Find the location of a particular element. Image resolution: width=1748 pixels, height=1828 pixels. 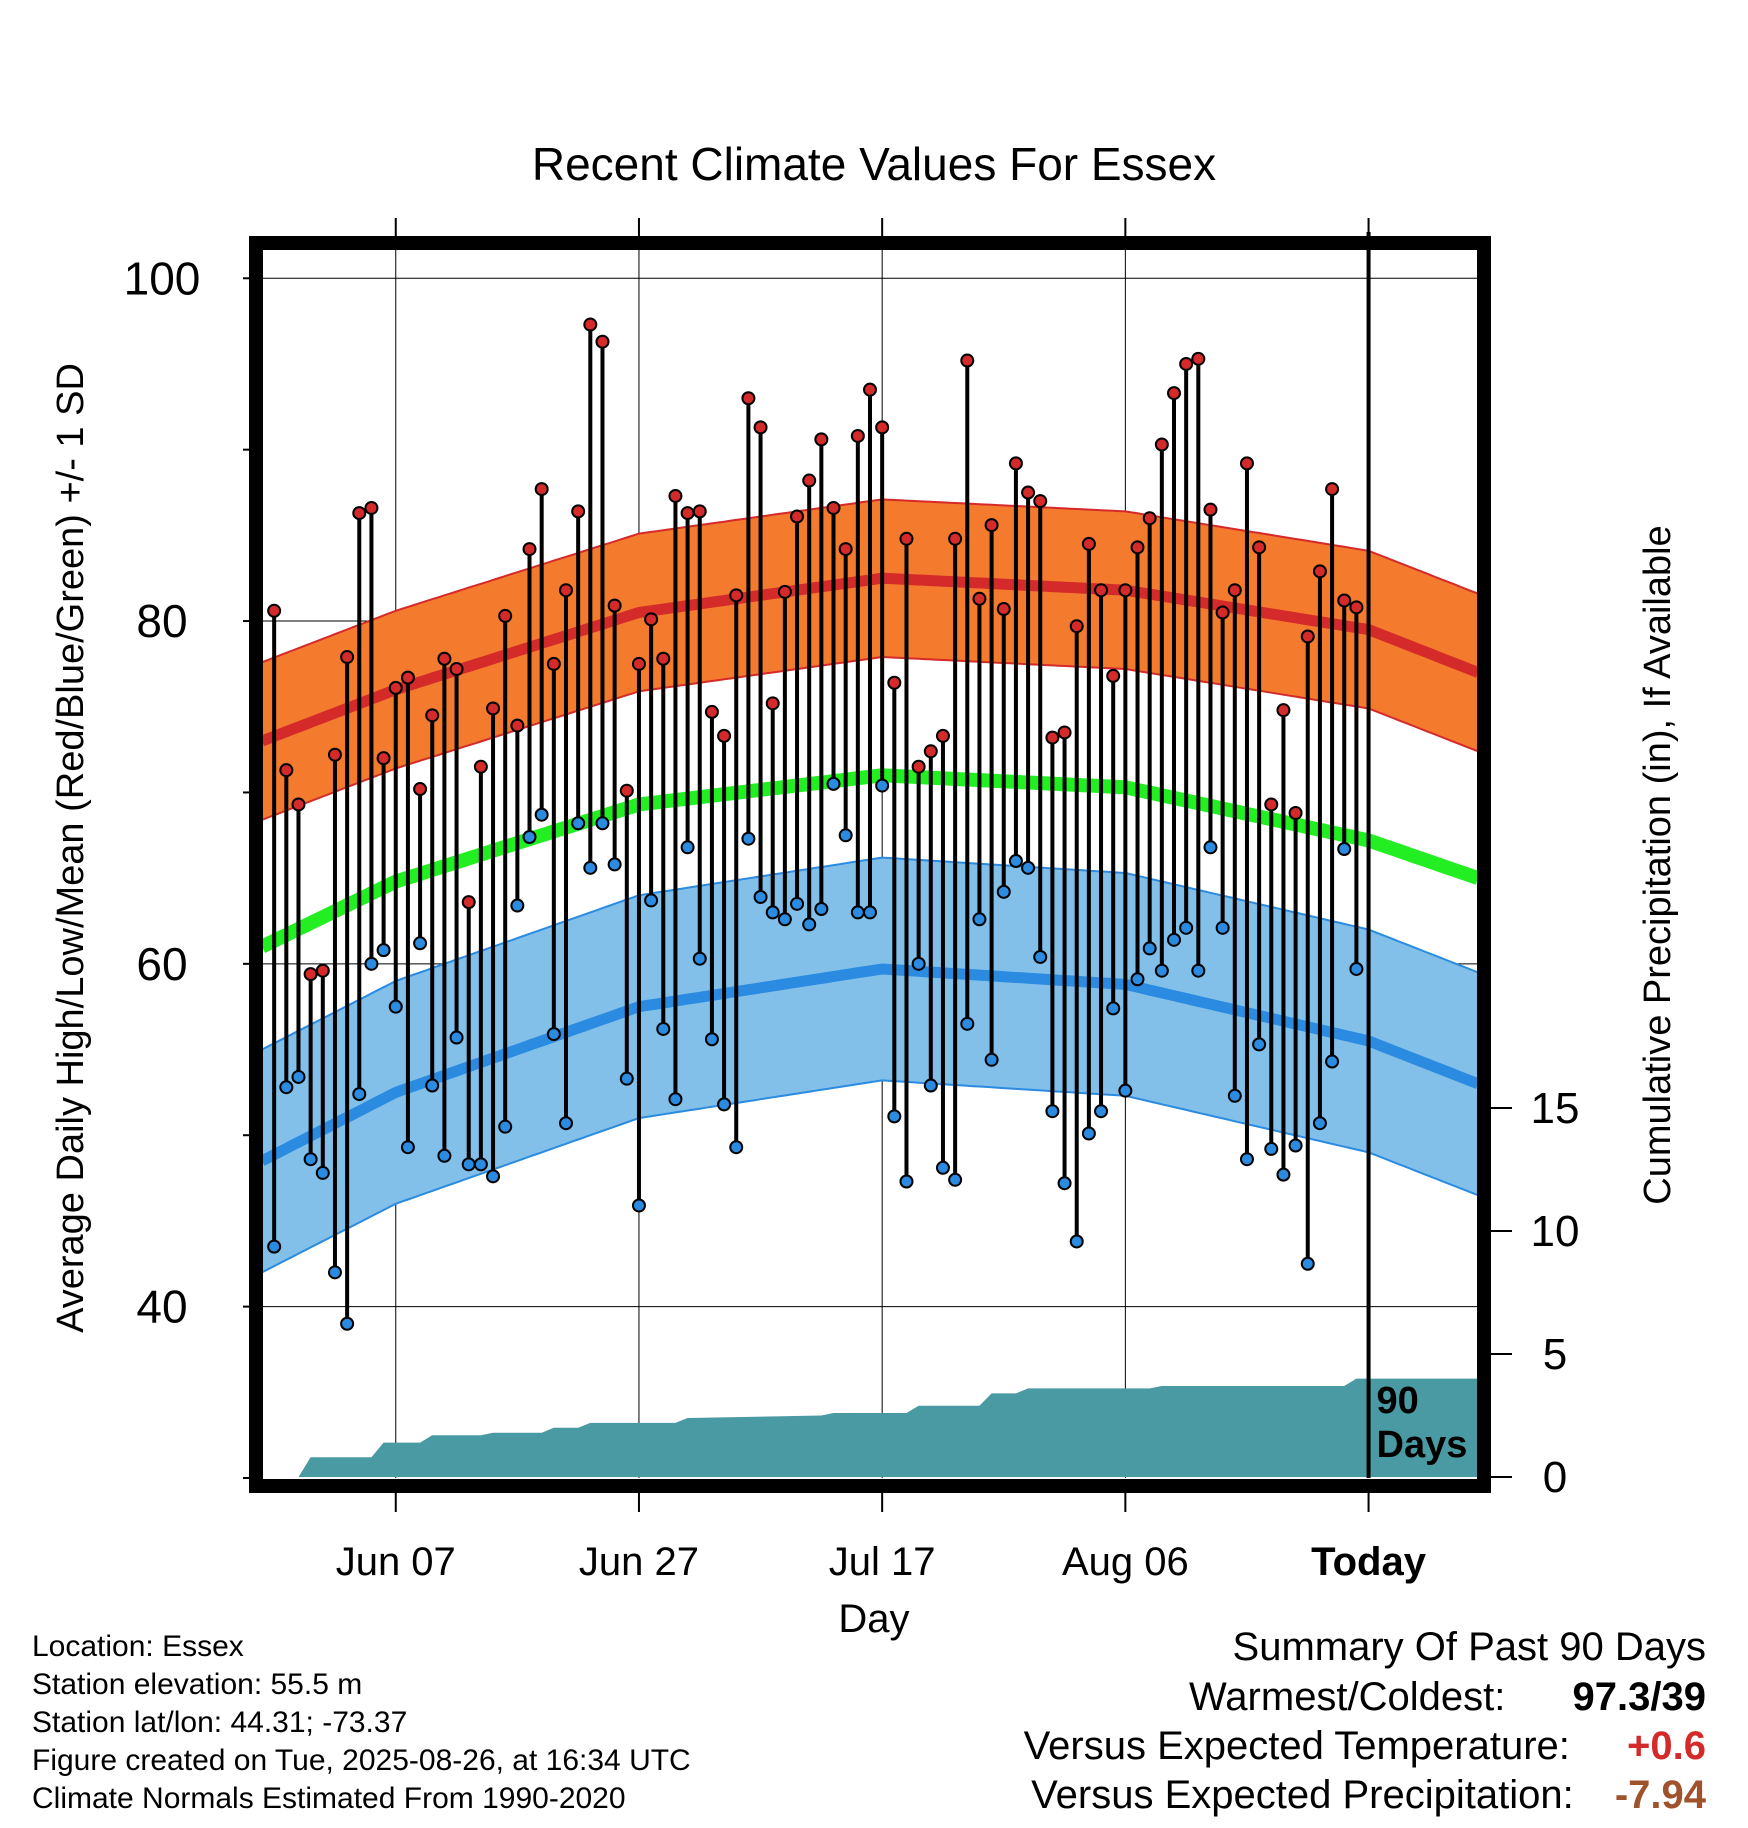

temp-row: Versus Expected Temperature: +0.6 is located at coordinates (1365, 1746).